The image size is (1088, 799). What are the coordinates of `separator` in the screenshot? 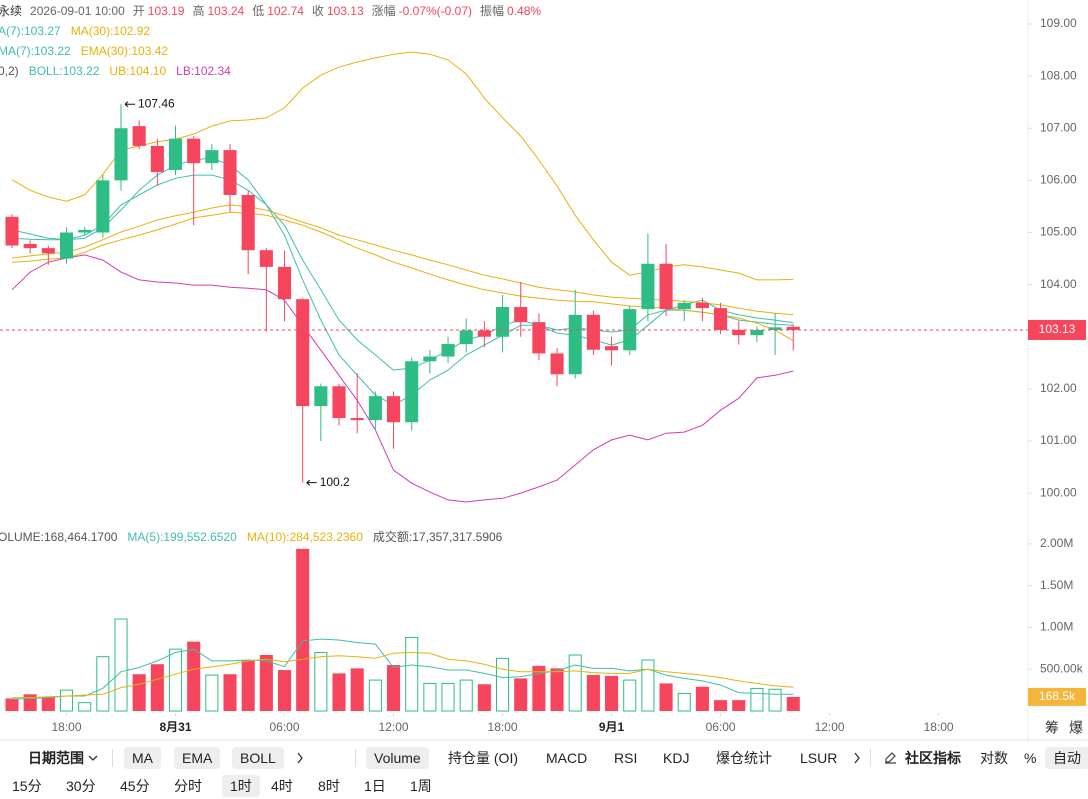 It's located at (112, 758).